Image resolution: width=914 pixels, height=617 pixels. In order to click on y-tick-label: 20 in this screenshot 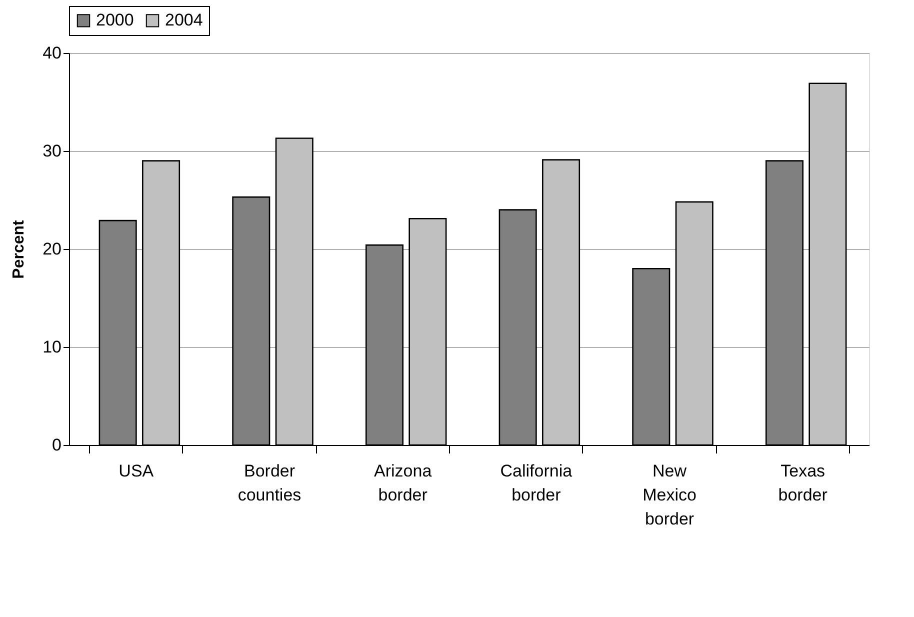, I will do `click(52, 249)`.